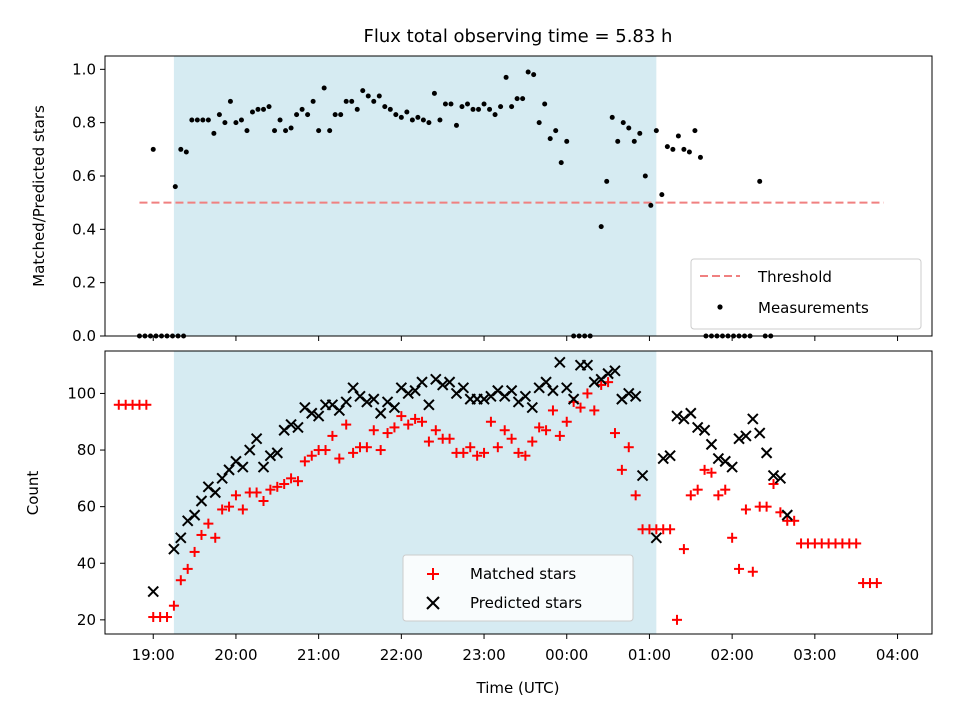 The image size is (960, 720). What do you see at coordinates (518, 36) in the screenshot?
I see `top-chart-title: Flux total observing time = 5.83 h` at bounding box center [518, 36].